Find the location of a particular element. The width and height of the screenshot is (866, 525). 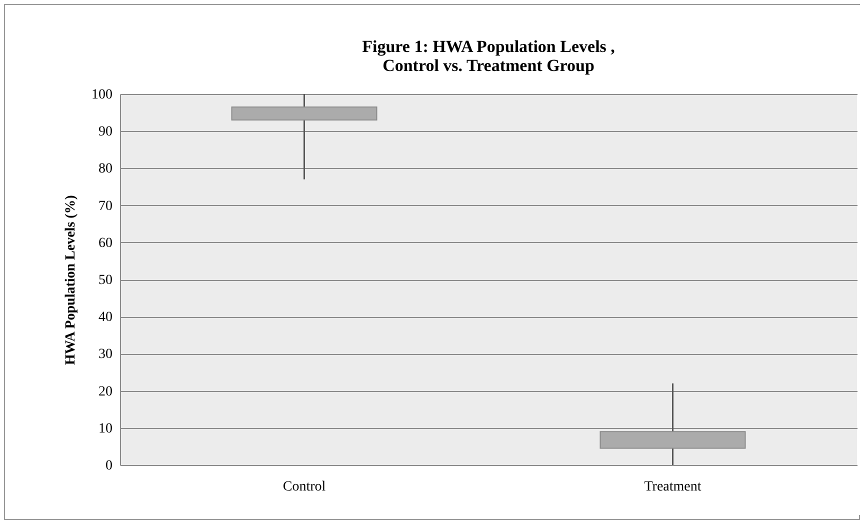

y-tick-label: 50 is located at coordinates (105, 280).